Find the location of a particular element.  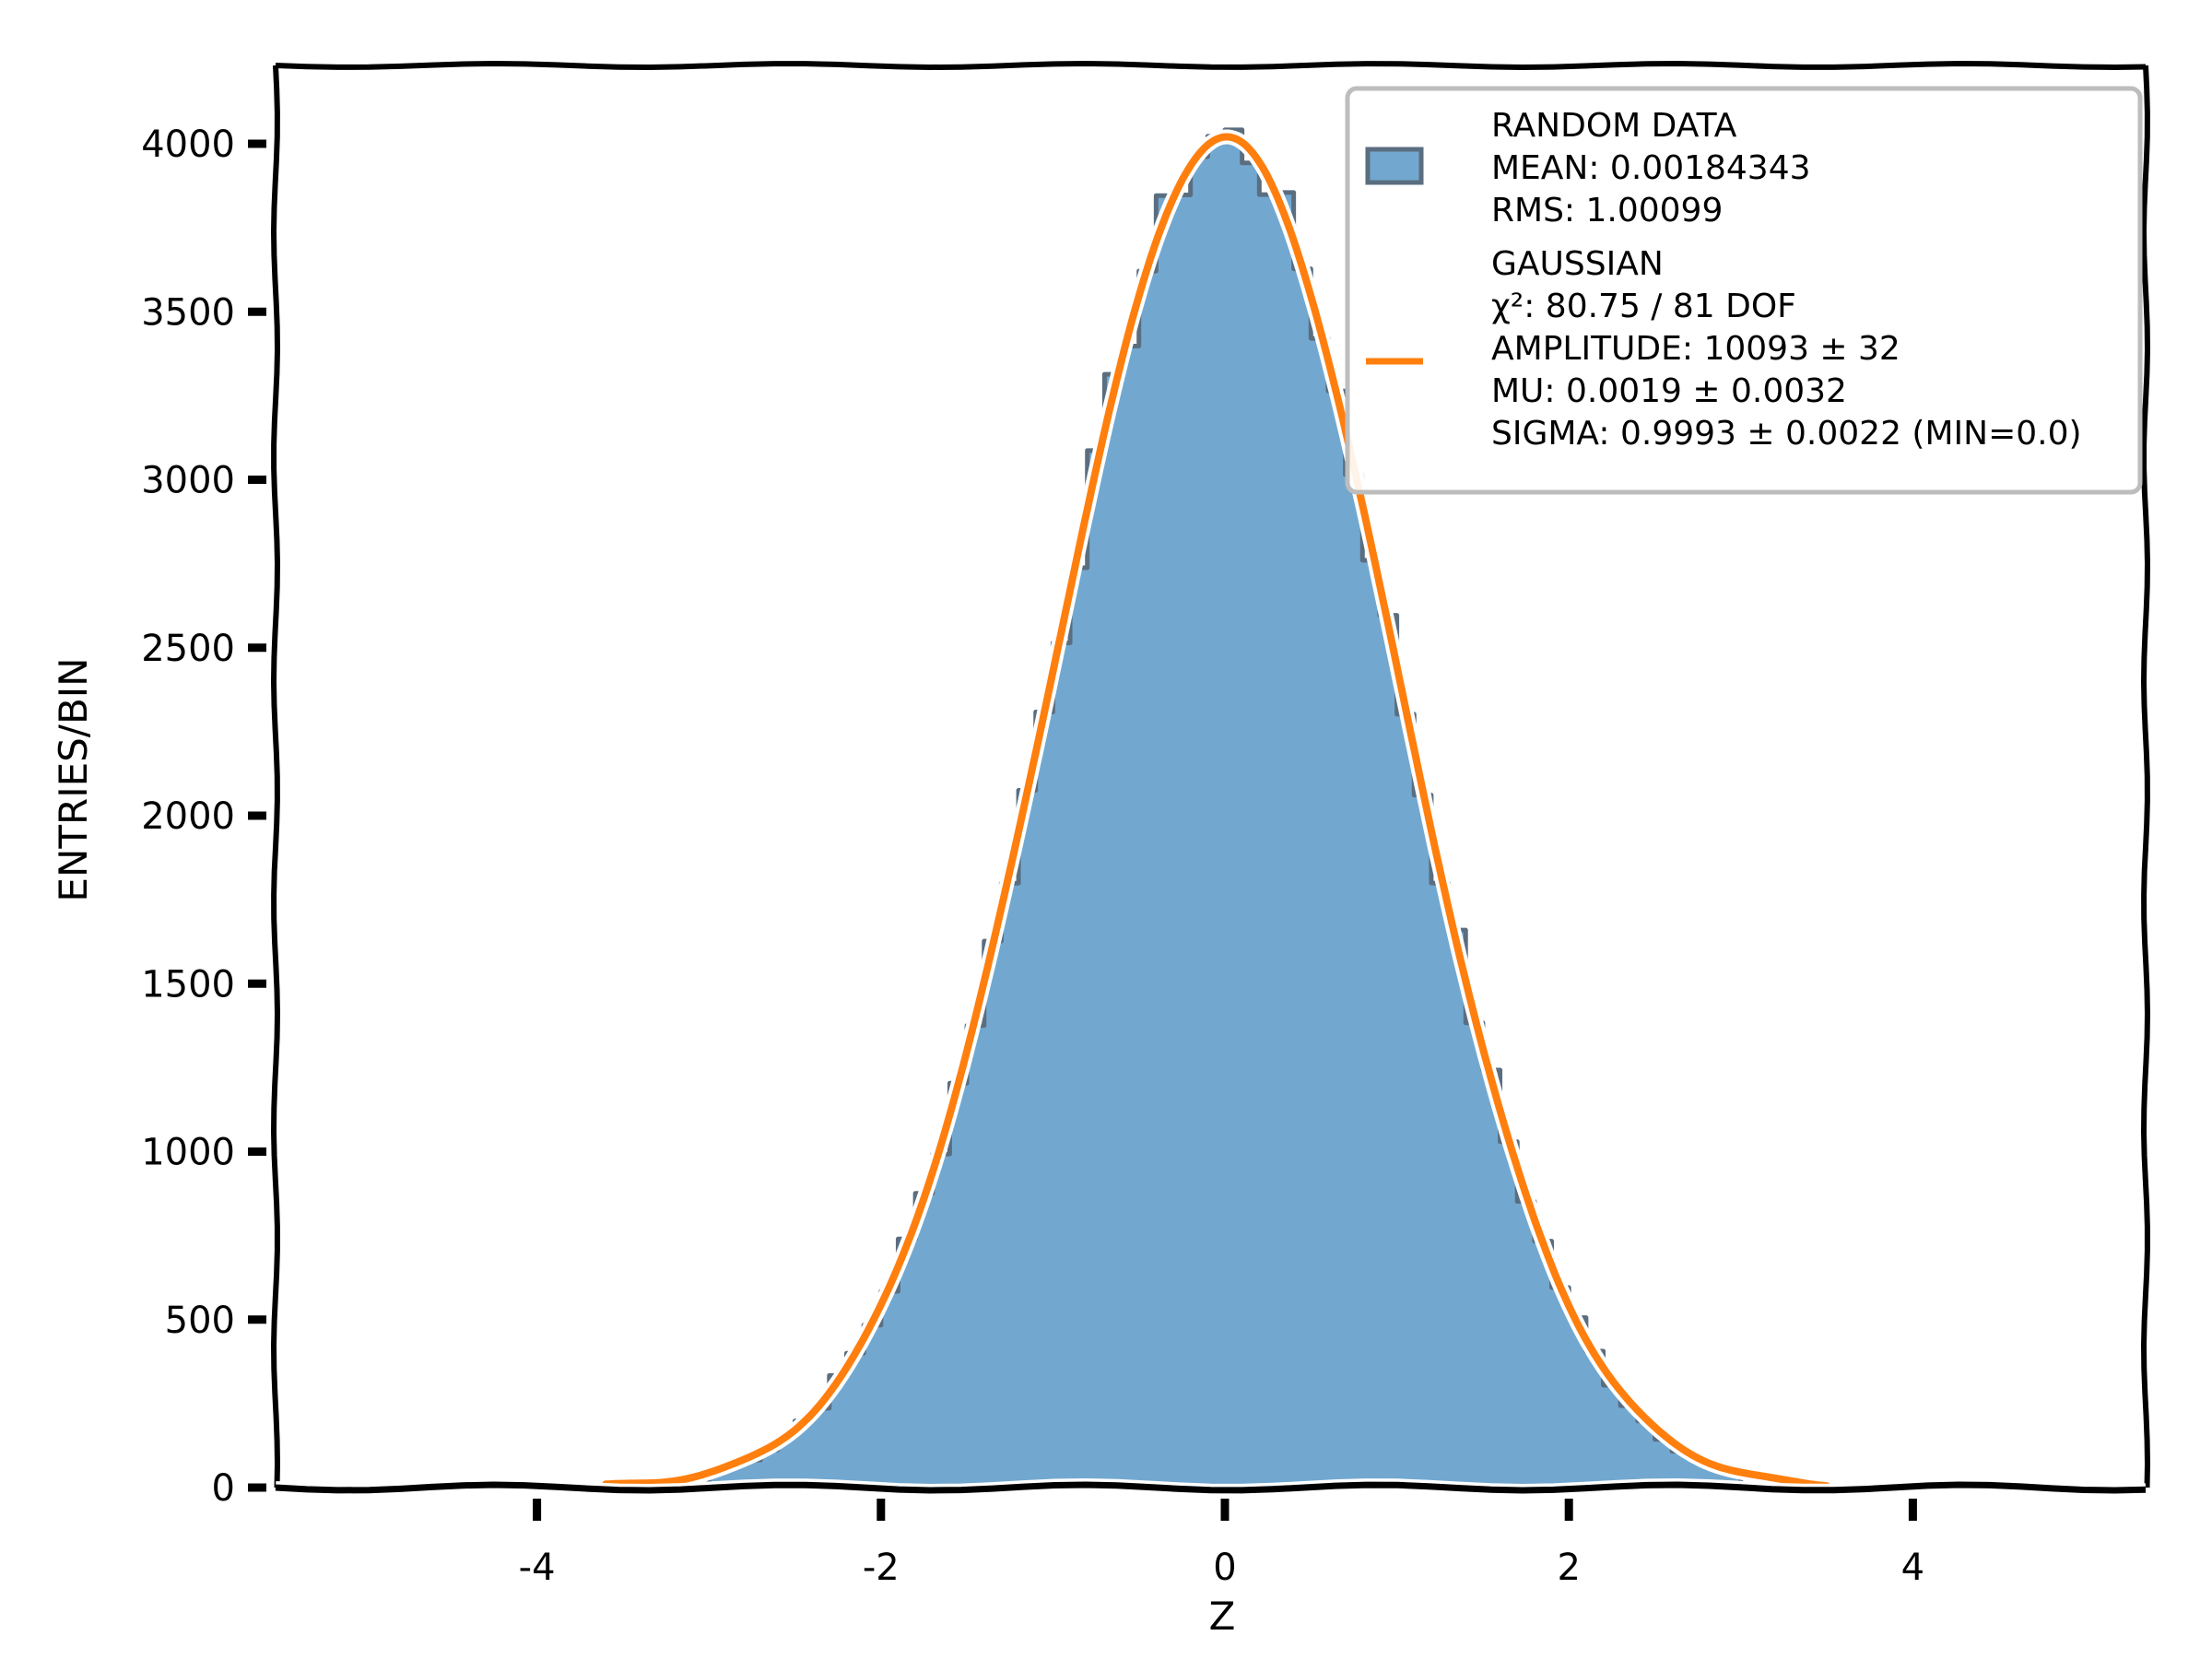

legend-box is located at coordinates (1744, 290).